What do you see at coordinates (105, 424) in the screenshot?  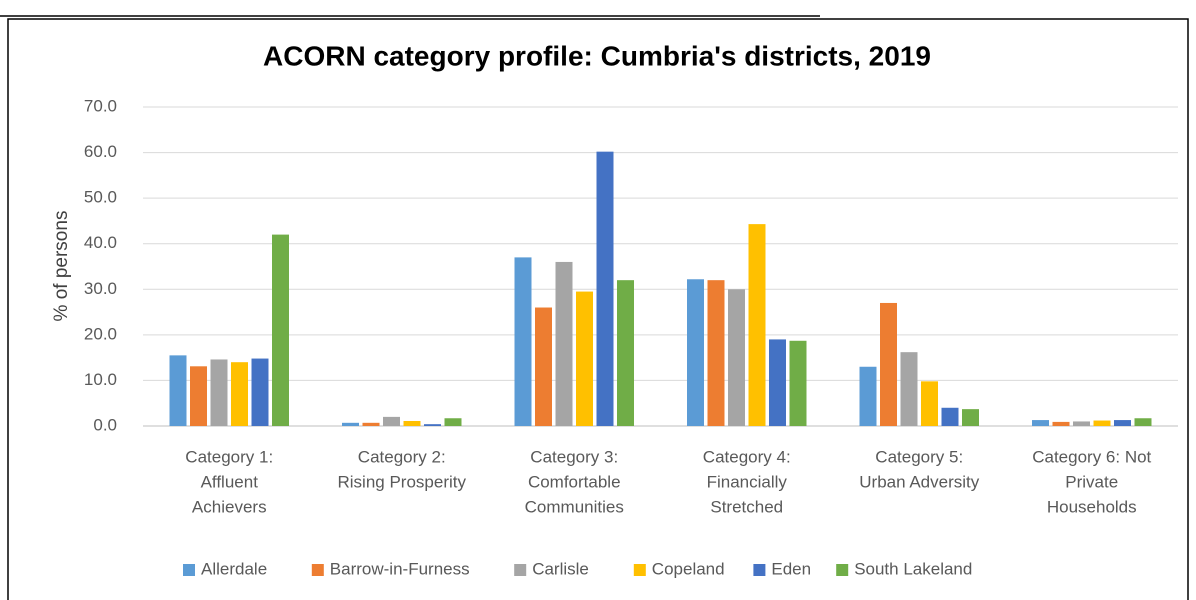 I see `y-tick-label: 0.0` at bounding box center [105, 424].